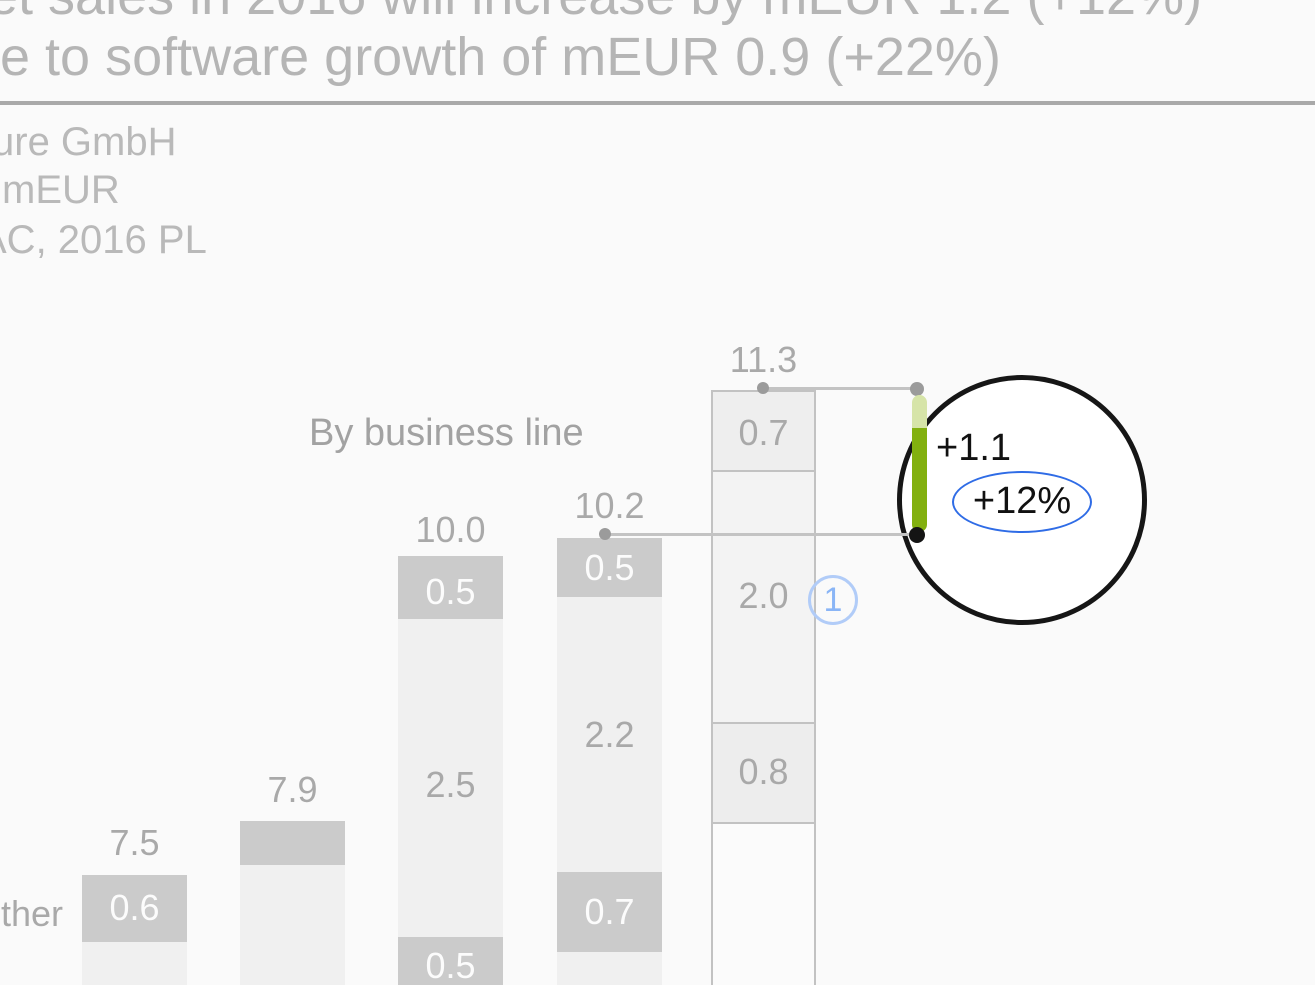  I want to click on segment-label: 2.0, so click(763, 595).